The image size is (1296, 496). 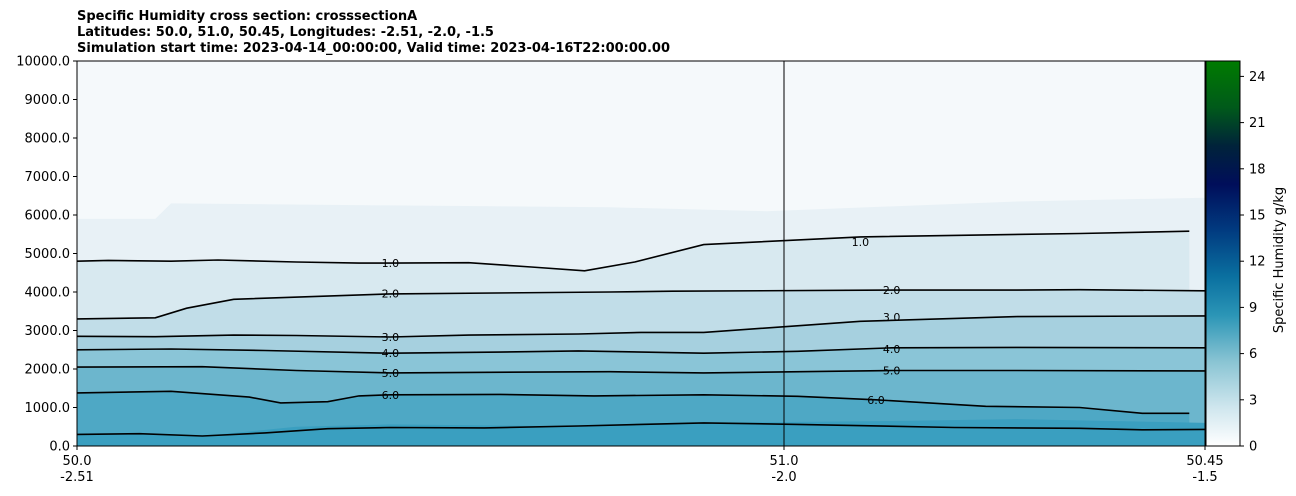 What do you see at coordinates (48, 100) in the screenshot?
I see `y-tick-label: 9000.0` at bounding box center [48, 100].